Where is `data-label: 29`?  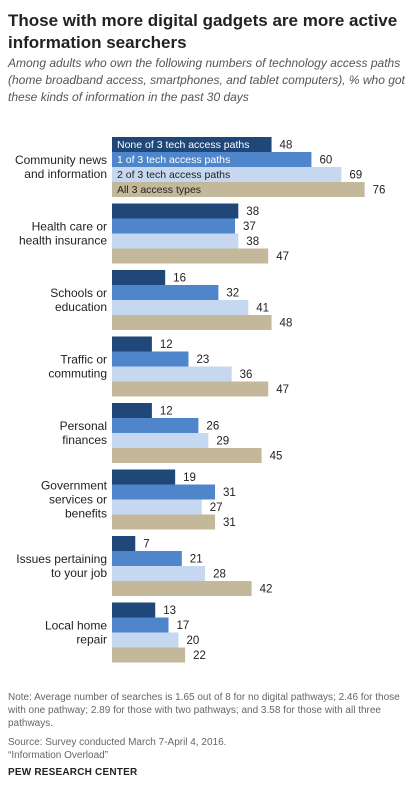
data-label: 29 is located at coordinates (222, 442).